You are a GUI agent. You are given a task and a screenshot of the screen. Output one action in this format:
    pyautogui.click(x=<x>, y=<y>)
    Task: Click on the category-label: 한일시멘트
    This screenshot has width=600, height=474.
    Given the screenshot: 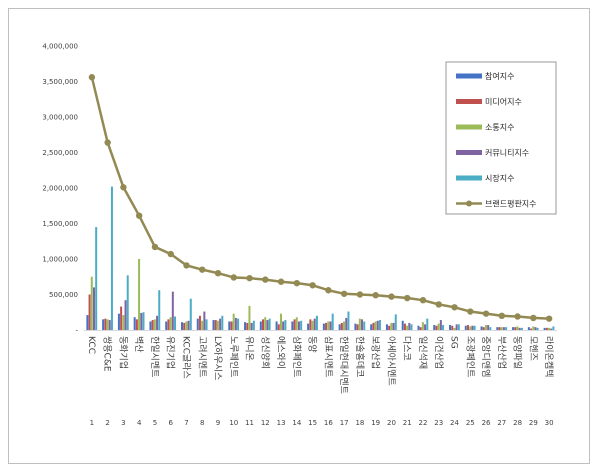 What is the action you would take?
    pyautogui.click(x=154, y=356)
    